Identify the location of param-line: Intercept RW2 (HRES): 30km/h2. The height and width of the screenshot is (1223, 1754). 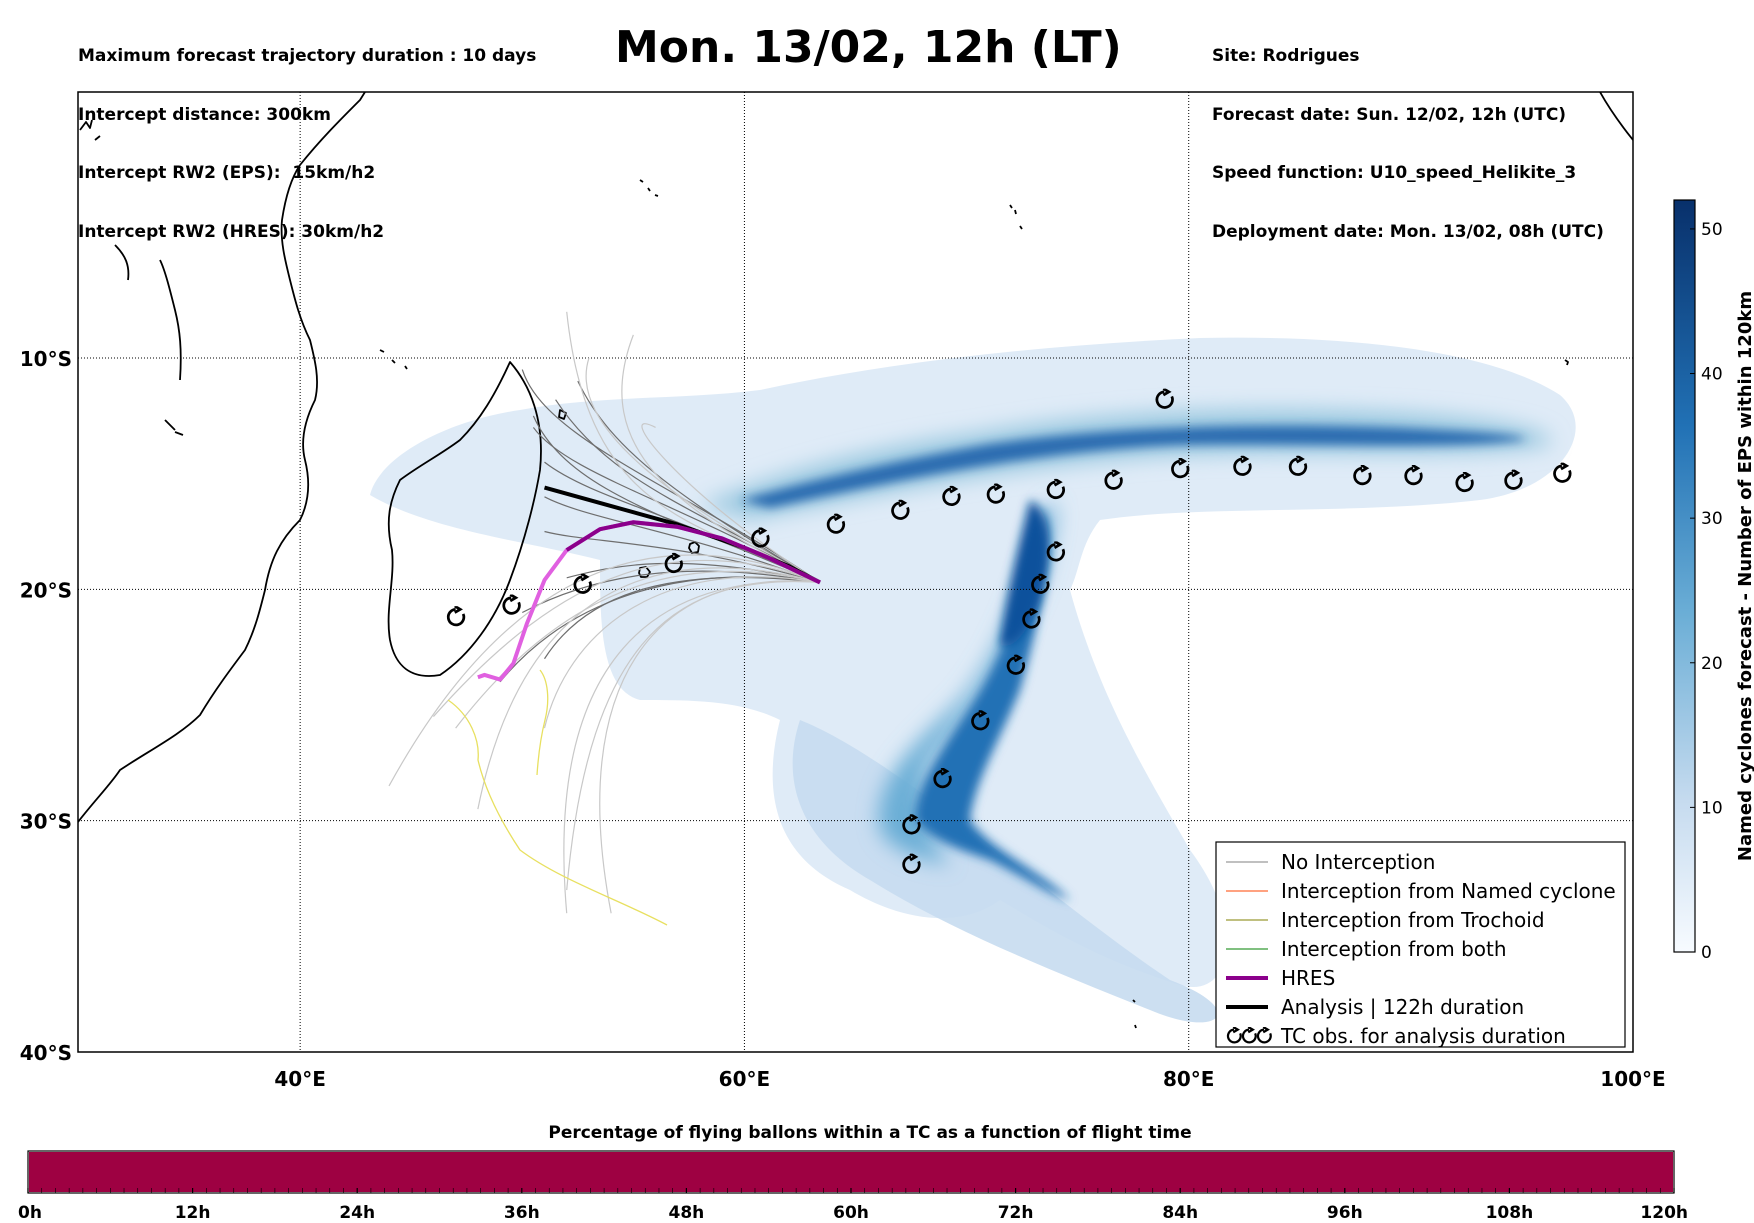
(231, 231).